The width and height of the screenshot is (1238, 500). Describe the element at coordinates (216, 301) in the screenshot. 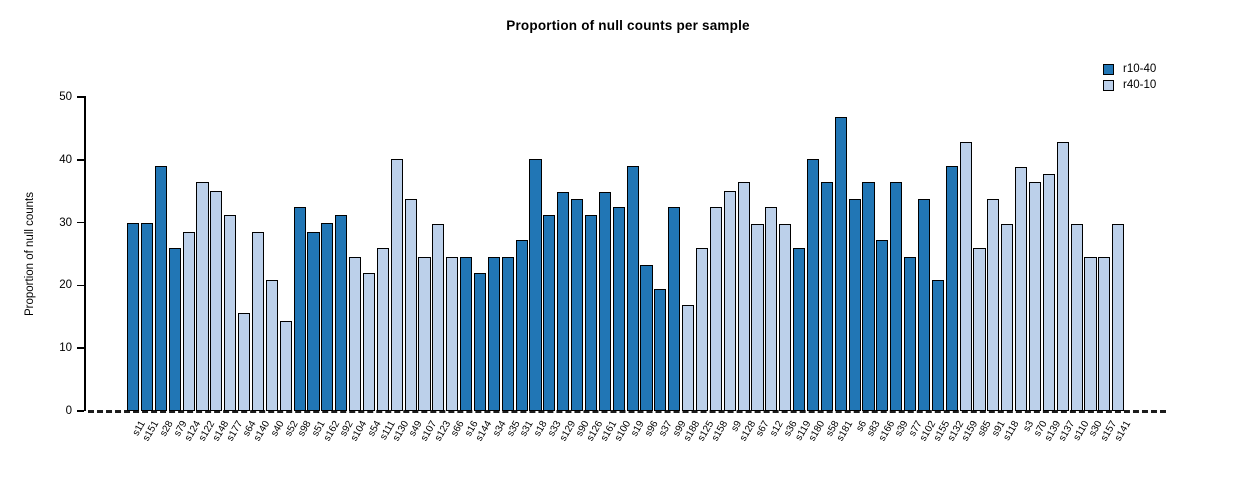

I see `bar-s148` at that location.